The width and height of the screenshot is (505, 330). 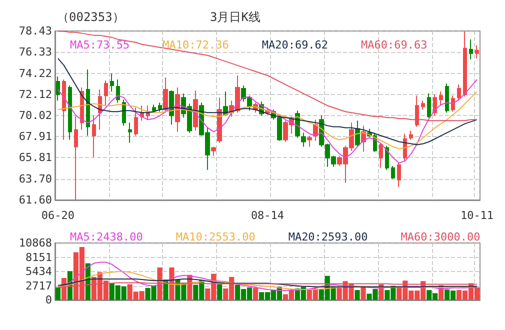 What do you see at coordinates (35, 137) in the screenshot?
I see `y-tick-label: 67.91` at bounding box center [35, 137].